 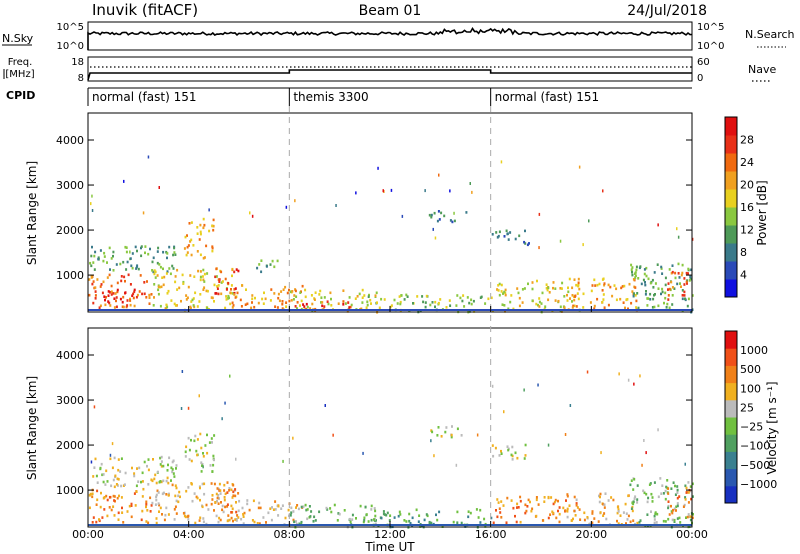 I want to click on nsky-tick-bottom: 10^0, so click(x=70, y=46).